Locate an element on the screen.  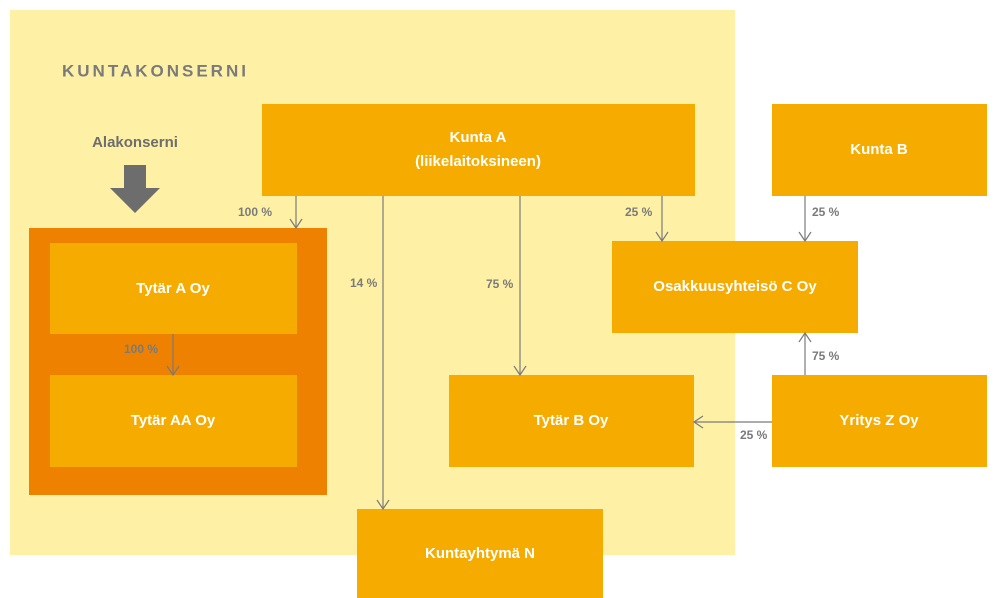
node-label: Kuntayhtymä N is located at coordinates (480, 553).